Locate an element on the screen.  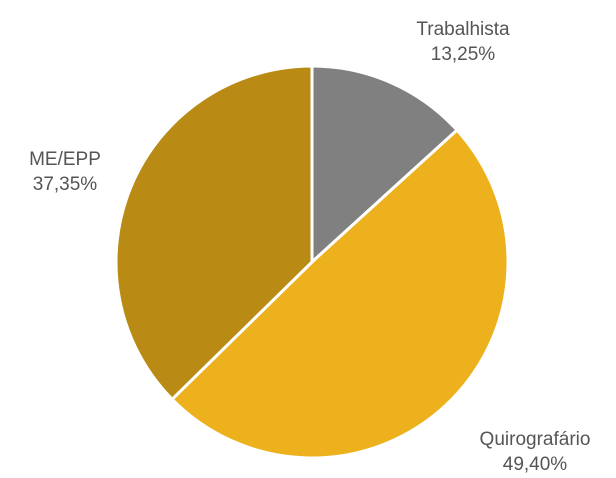
slice-label: ME/EPP is located at coordinates (65, 159).